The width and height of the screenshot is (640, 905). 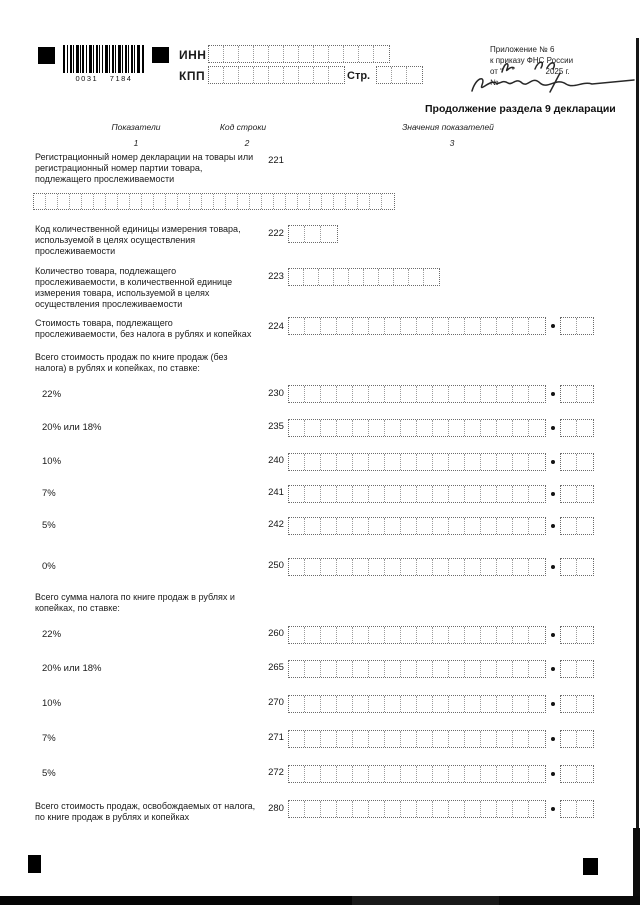 I want to click on row-code-265: 265, so click(x=276, y=667).